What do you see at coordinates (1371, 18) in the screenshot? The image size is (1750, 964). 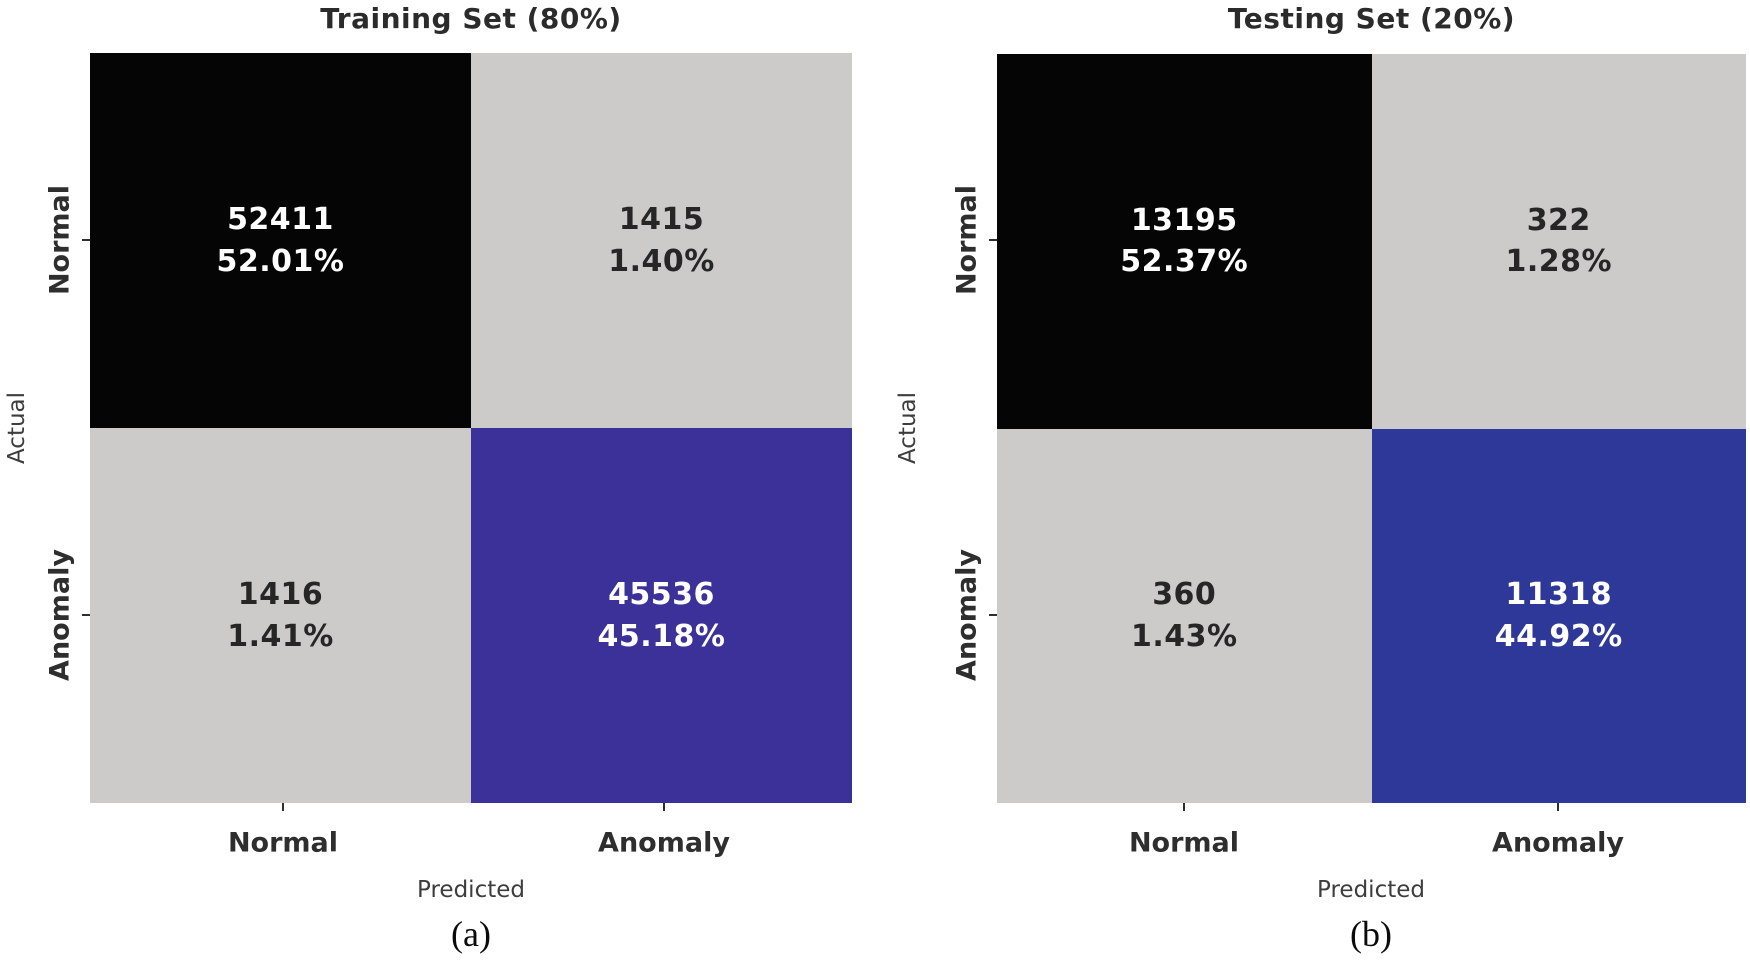 I see `panel-b-title: Testing Set (20%)` at bounding box center [1371, 18].